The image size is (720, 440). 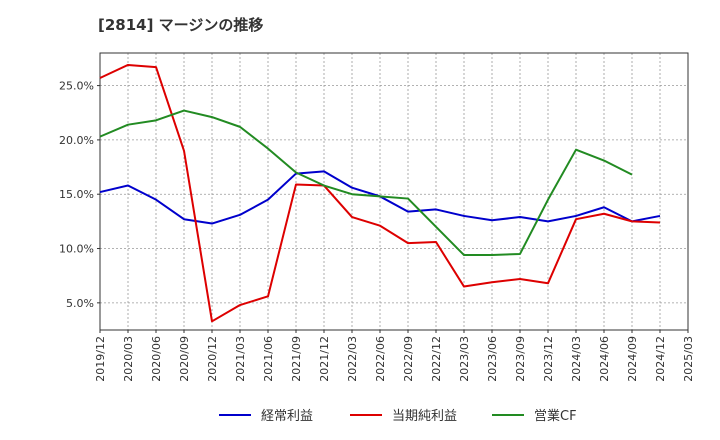 I want to click on x-tick-label: 2022/09, so click(x=408, y=359).